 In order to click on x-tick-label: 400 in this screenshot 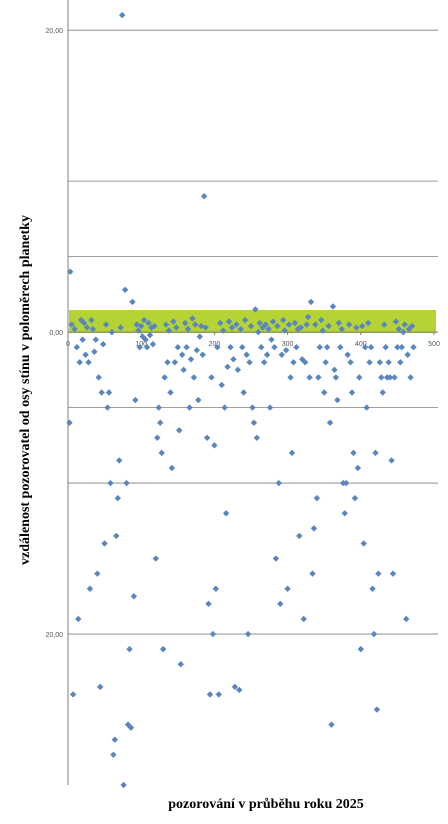, I will do `click(361, 344)`.